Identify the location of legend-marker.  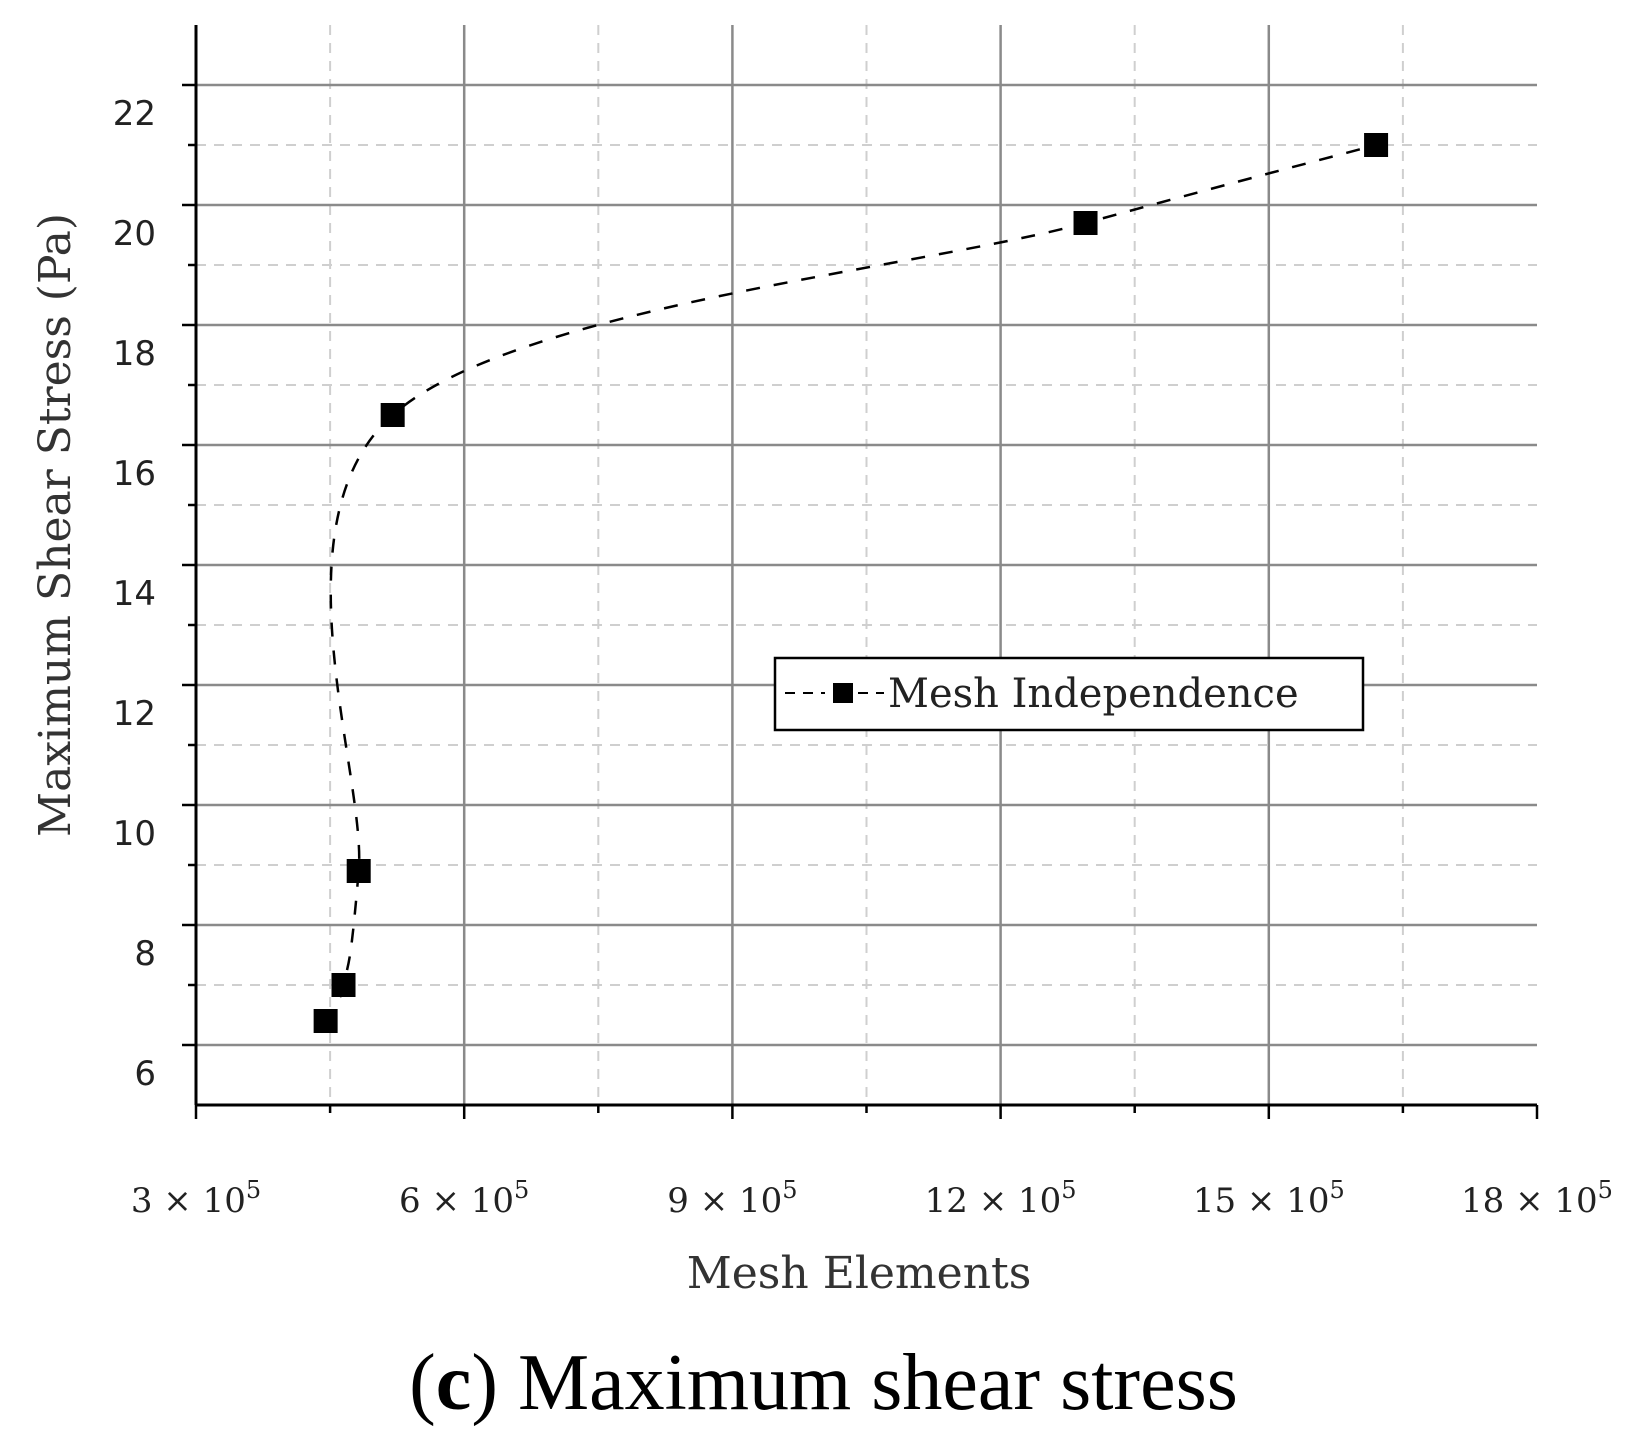
(843, 693).